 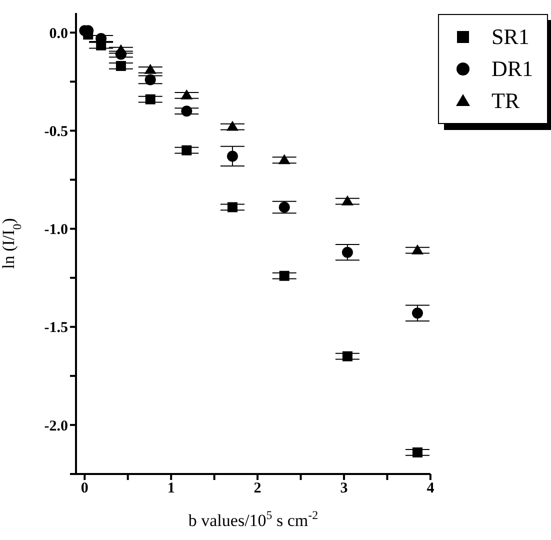 What do you see at coordinates (505, 101) in the screenshot?
I see `legend-label: TR` at bounding box center [505, 101].